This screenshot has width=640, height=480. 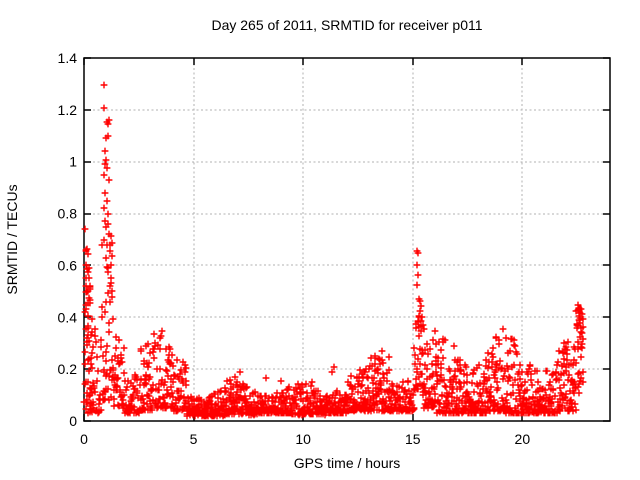 I want to click on x-tick-label: 10, so click(x=303, y=439).